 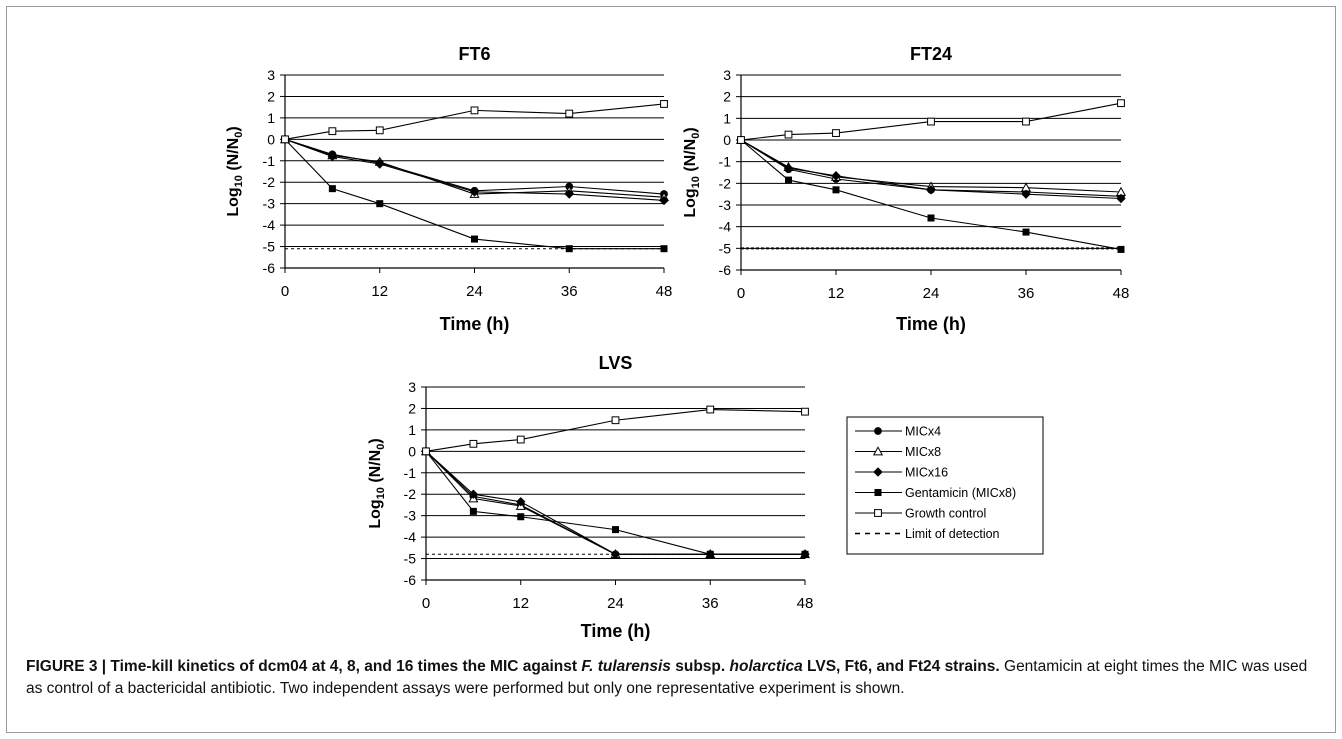 I want to click on legend-box, so click(x=945, y=485).